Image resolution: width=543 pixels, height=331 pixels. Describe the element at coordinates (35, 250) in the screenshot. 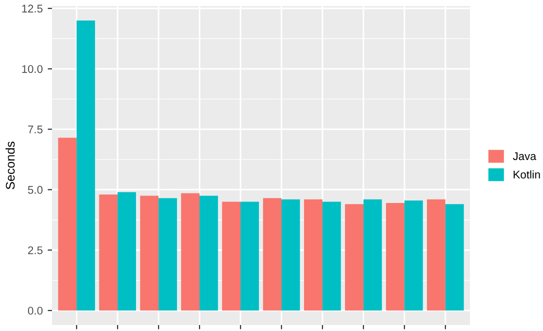

I see `y-tick-label: 2.5` at that location.